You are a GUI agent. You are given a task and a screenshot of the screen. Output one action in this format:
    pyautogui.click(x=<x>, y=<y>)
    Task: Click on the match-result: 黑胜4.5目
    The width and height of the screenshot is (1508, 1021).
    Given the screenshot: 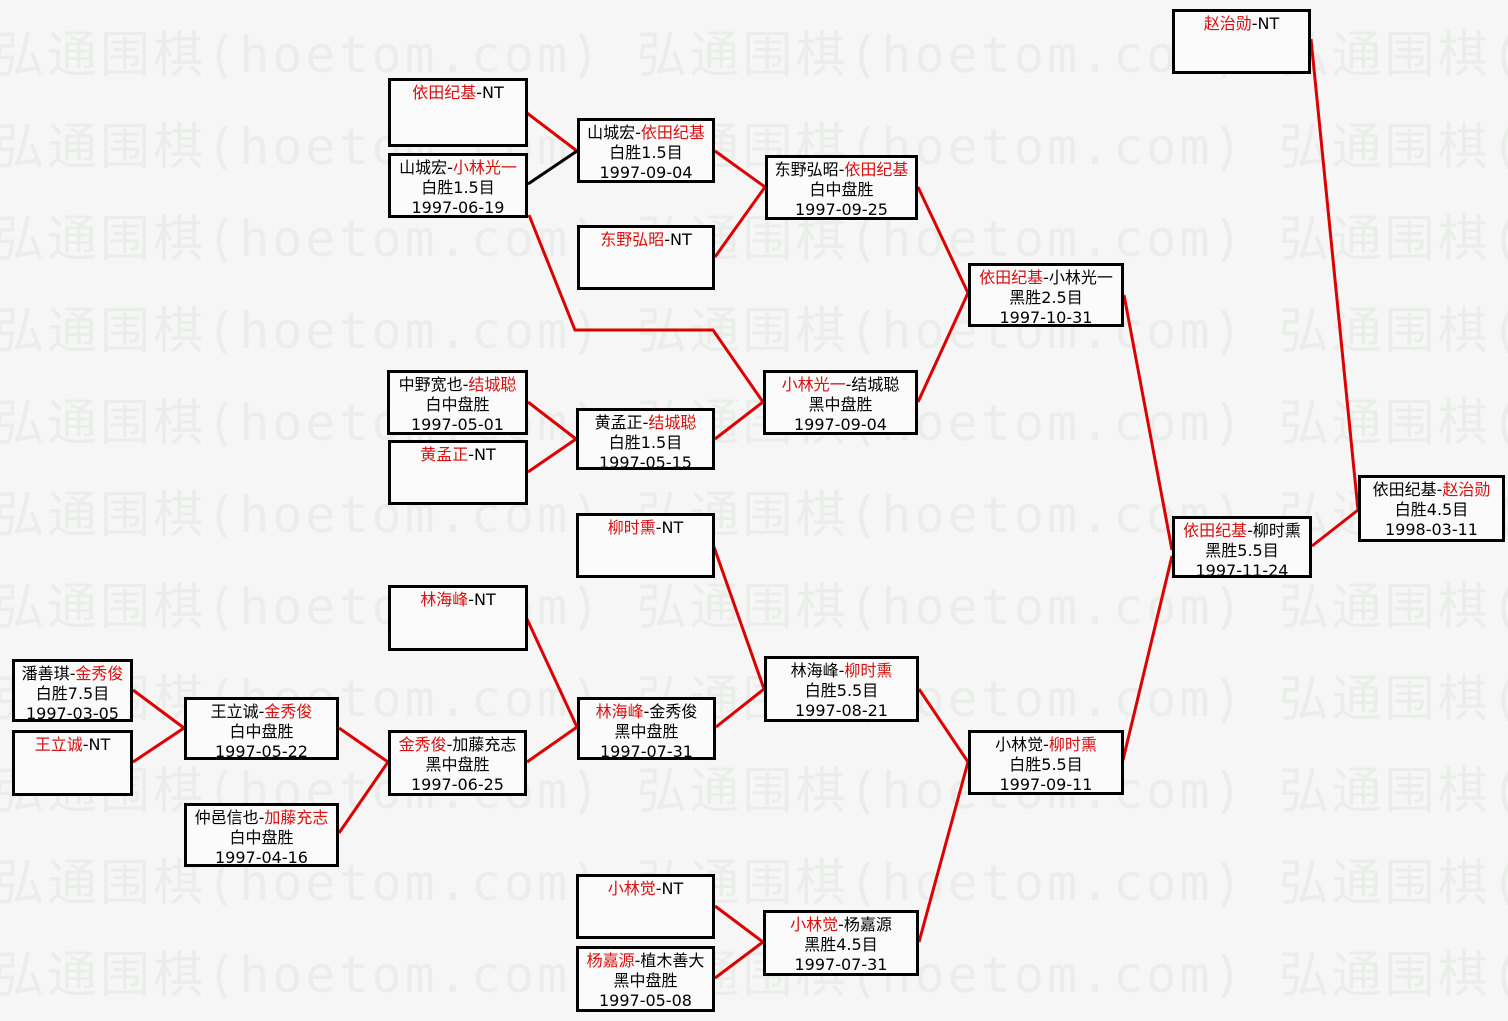 What is the action you would take?
    pyautogui.click(x=841, y=944)
    